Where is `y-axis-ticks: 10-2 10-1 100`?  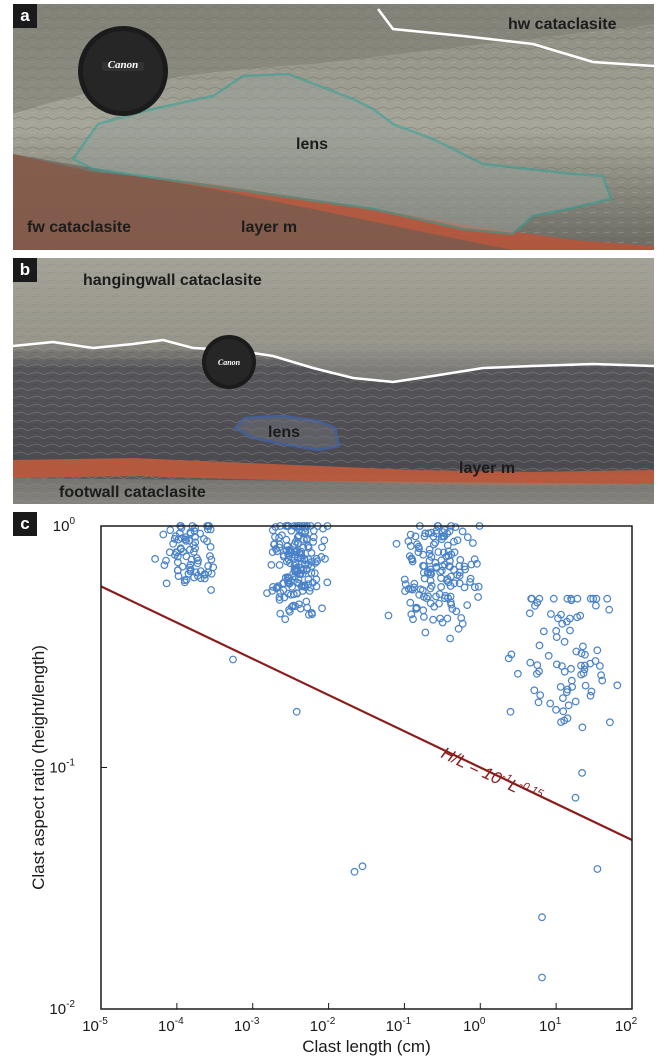 y-axis-ticks: 10-2 10-1 100 is located at coordinates (78, 767).